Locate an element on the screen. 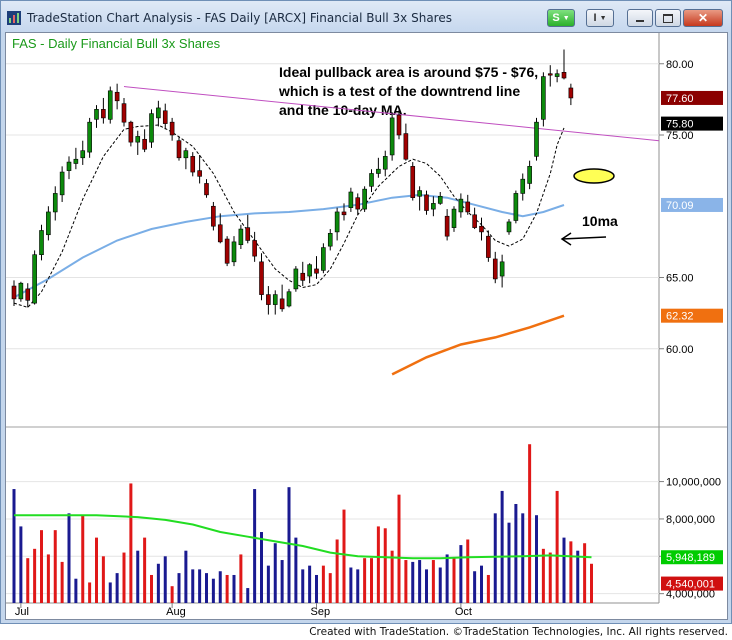  target-price-badge: 75.80 is located at coordinates (680, 125).